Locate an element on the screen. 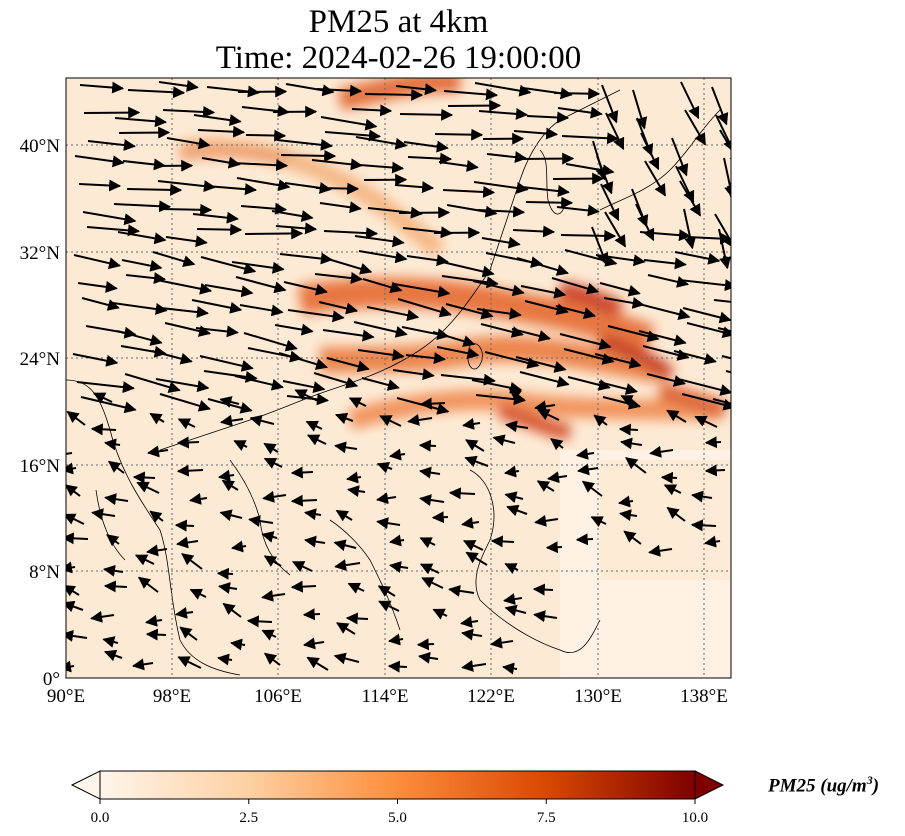 The width and height of the screenshot is (905, 836). colorbar-tick-label: 10.0 is located at coordinates (695, 818).